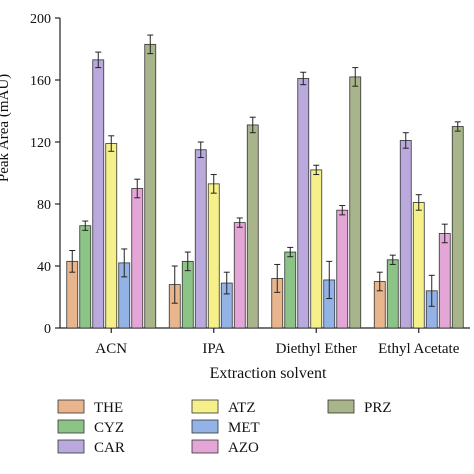 This screenshot has width=474, height=474. What do you see at coordinates (242, 408) in the screenshot?
I see `legend-label-atz: ATZ` at bounding box center [242, 408].